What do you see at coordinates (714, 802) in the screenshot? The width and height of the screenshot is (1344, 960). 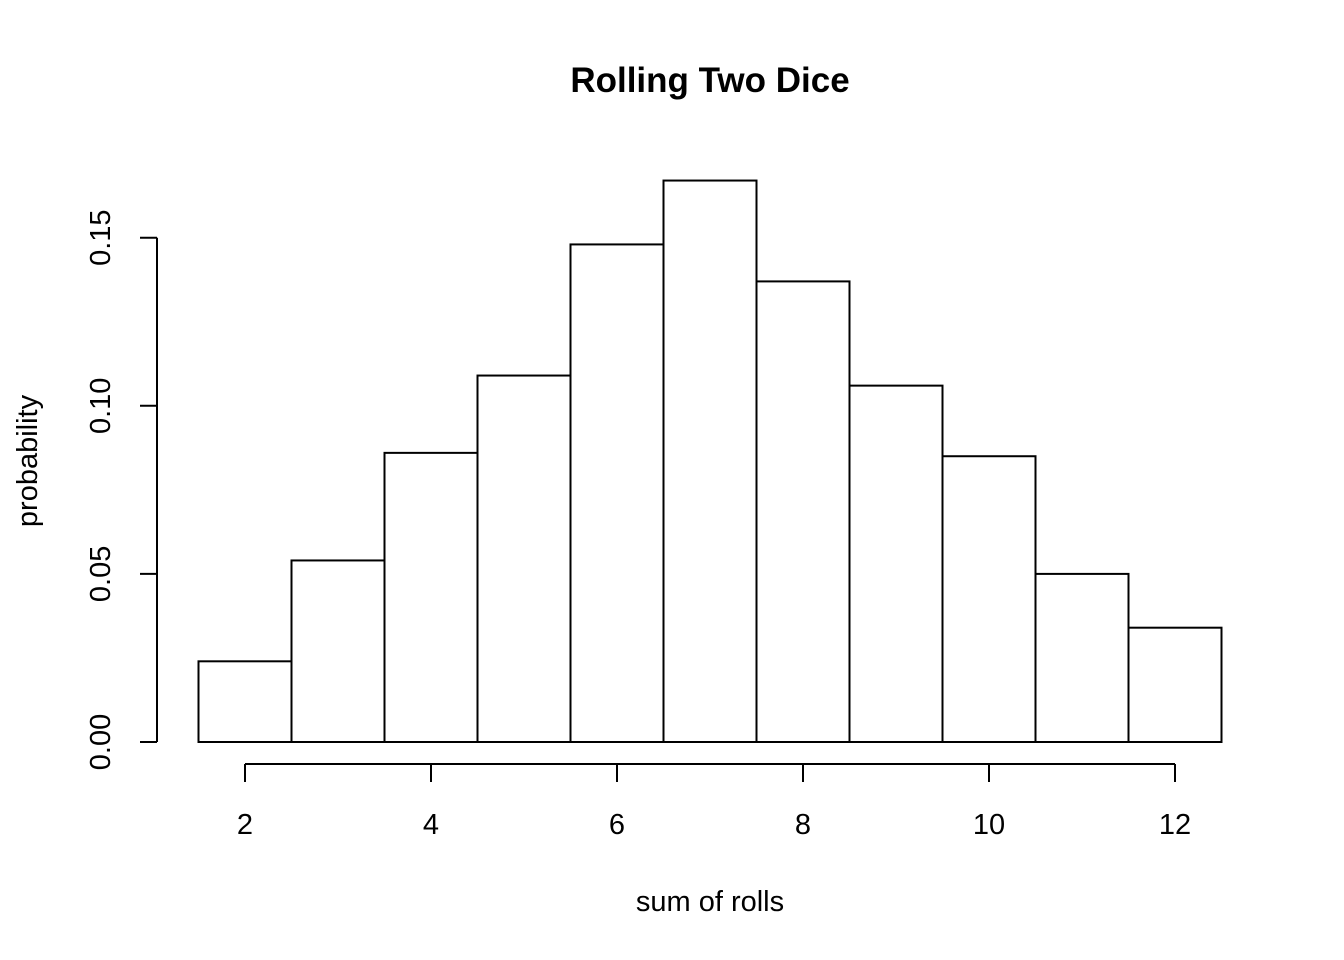 I see `x-axis: 2 4 6 8 10 12` at bounding box center [714, 802].